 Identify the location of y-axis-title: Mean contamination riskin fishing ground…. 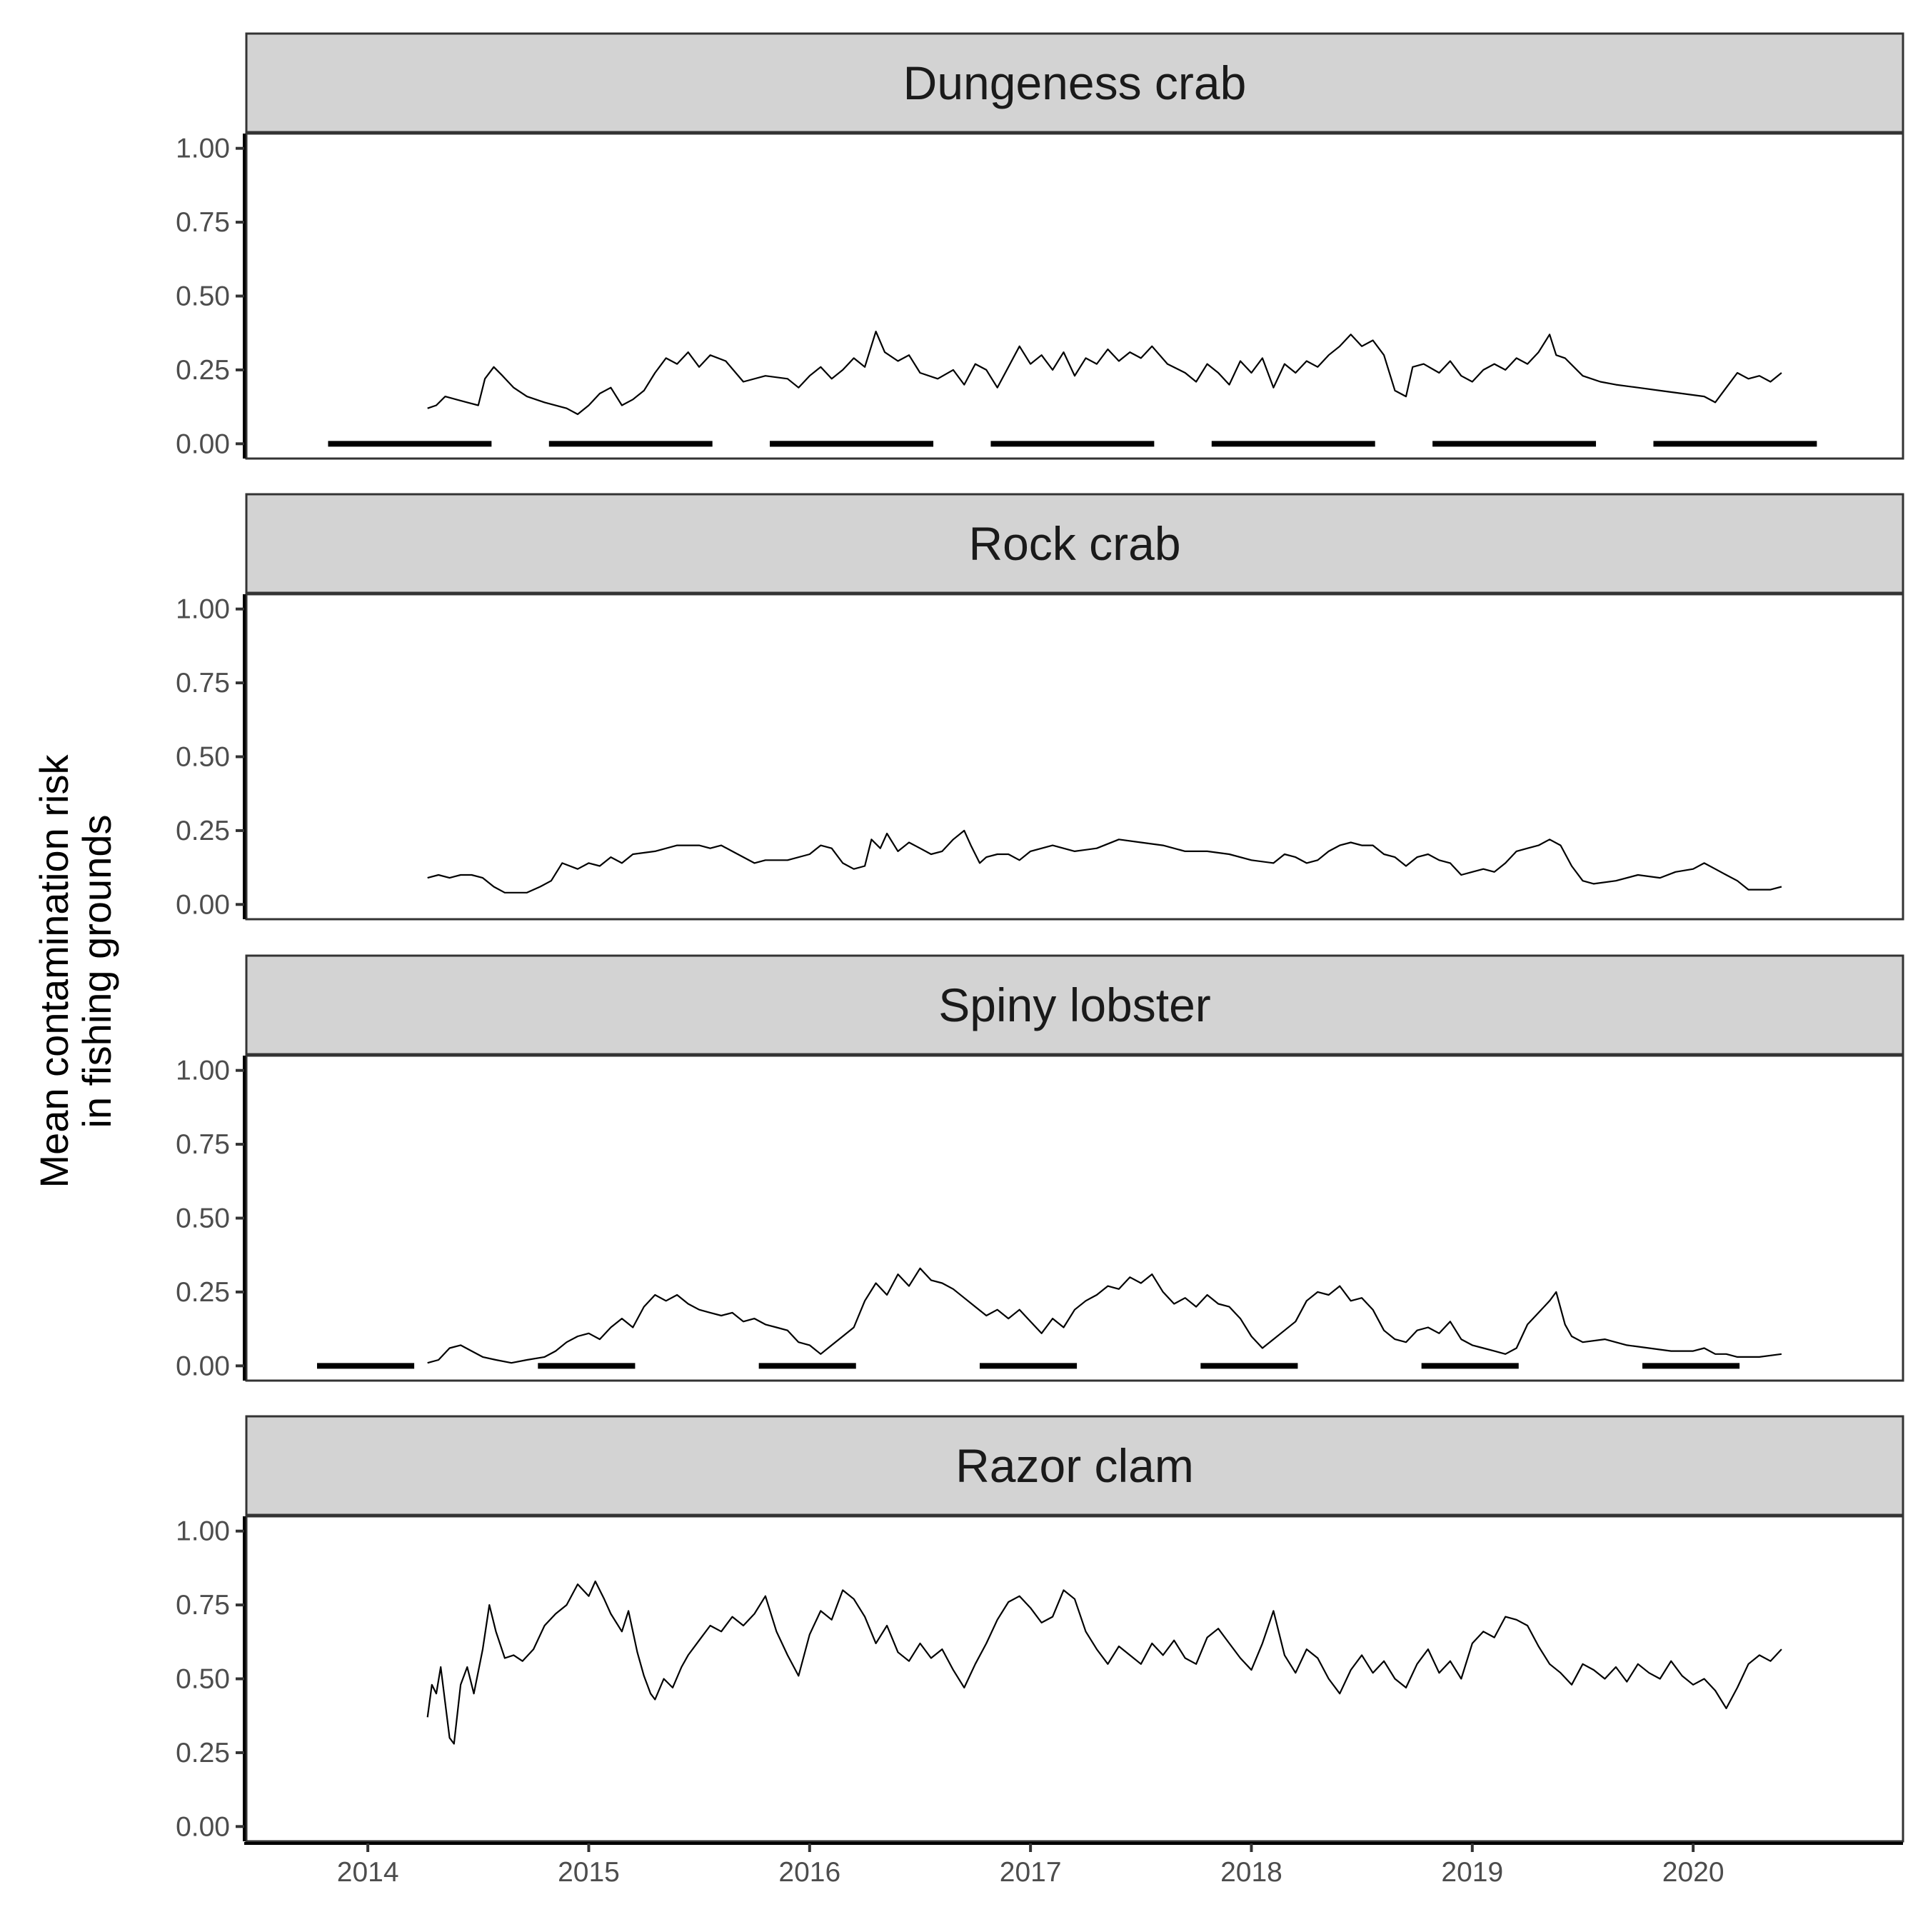
(75, 971).